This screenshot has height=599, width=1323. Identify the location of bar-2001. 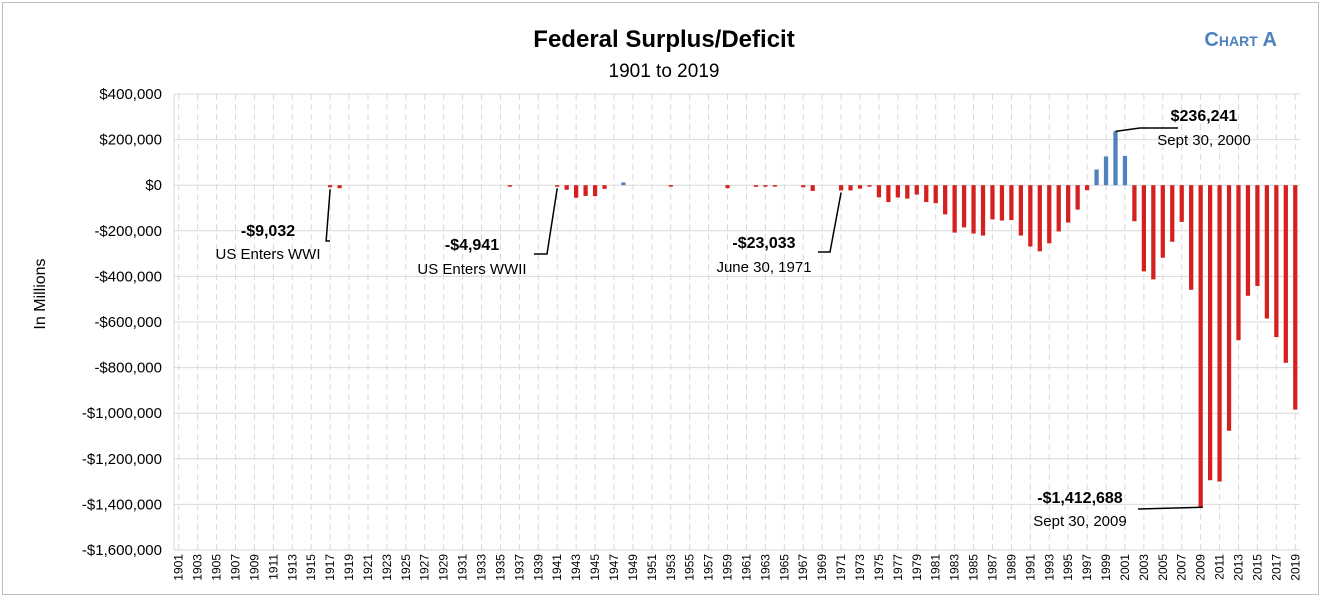
(1125, 171).